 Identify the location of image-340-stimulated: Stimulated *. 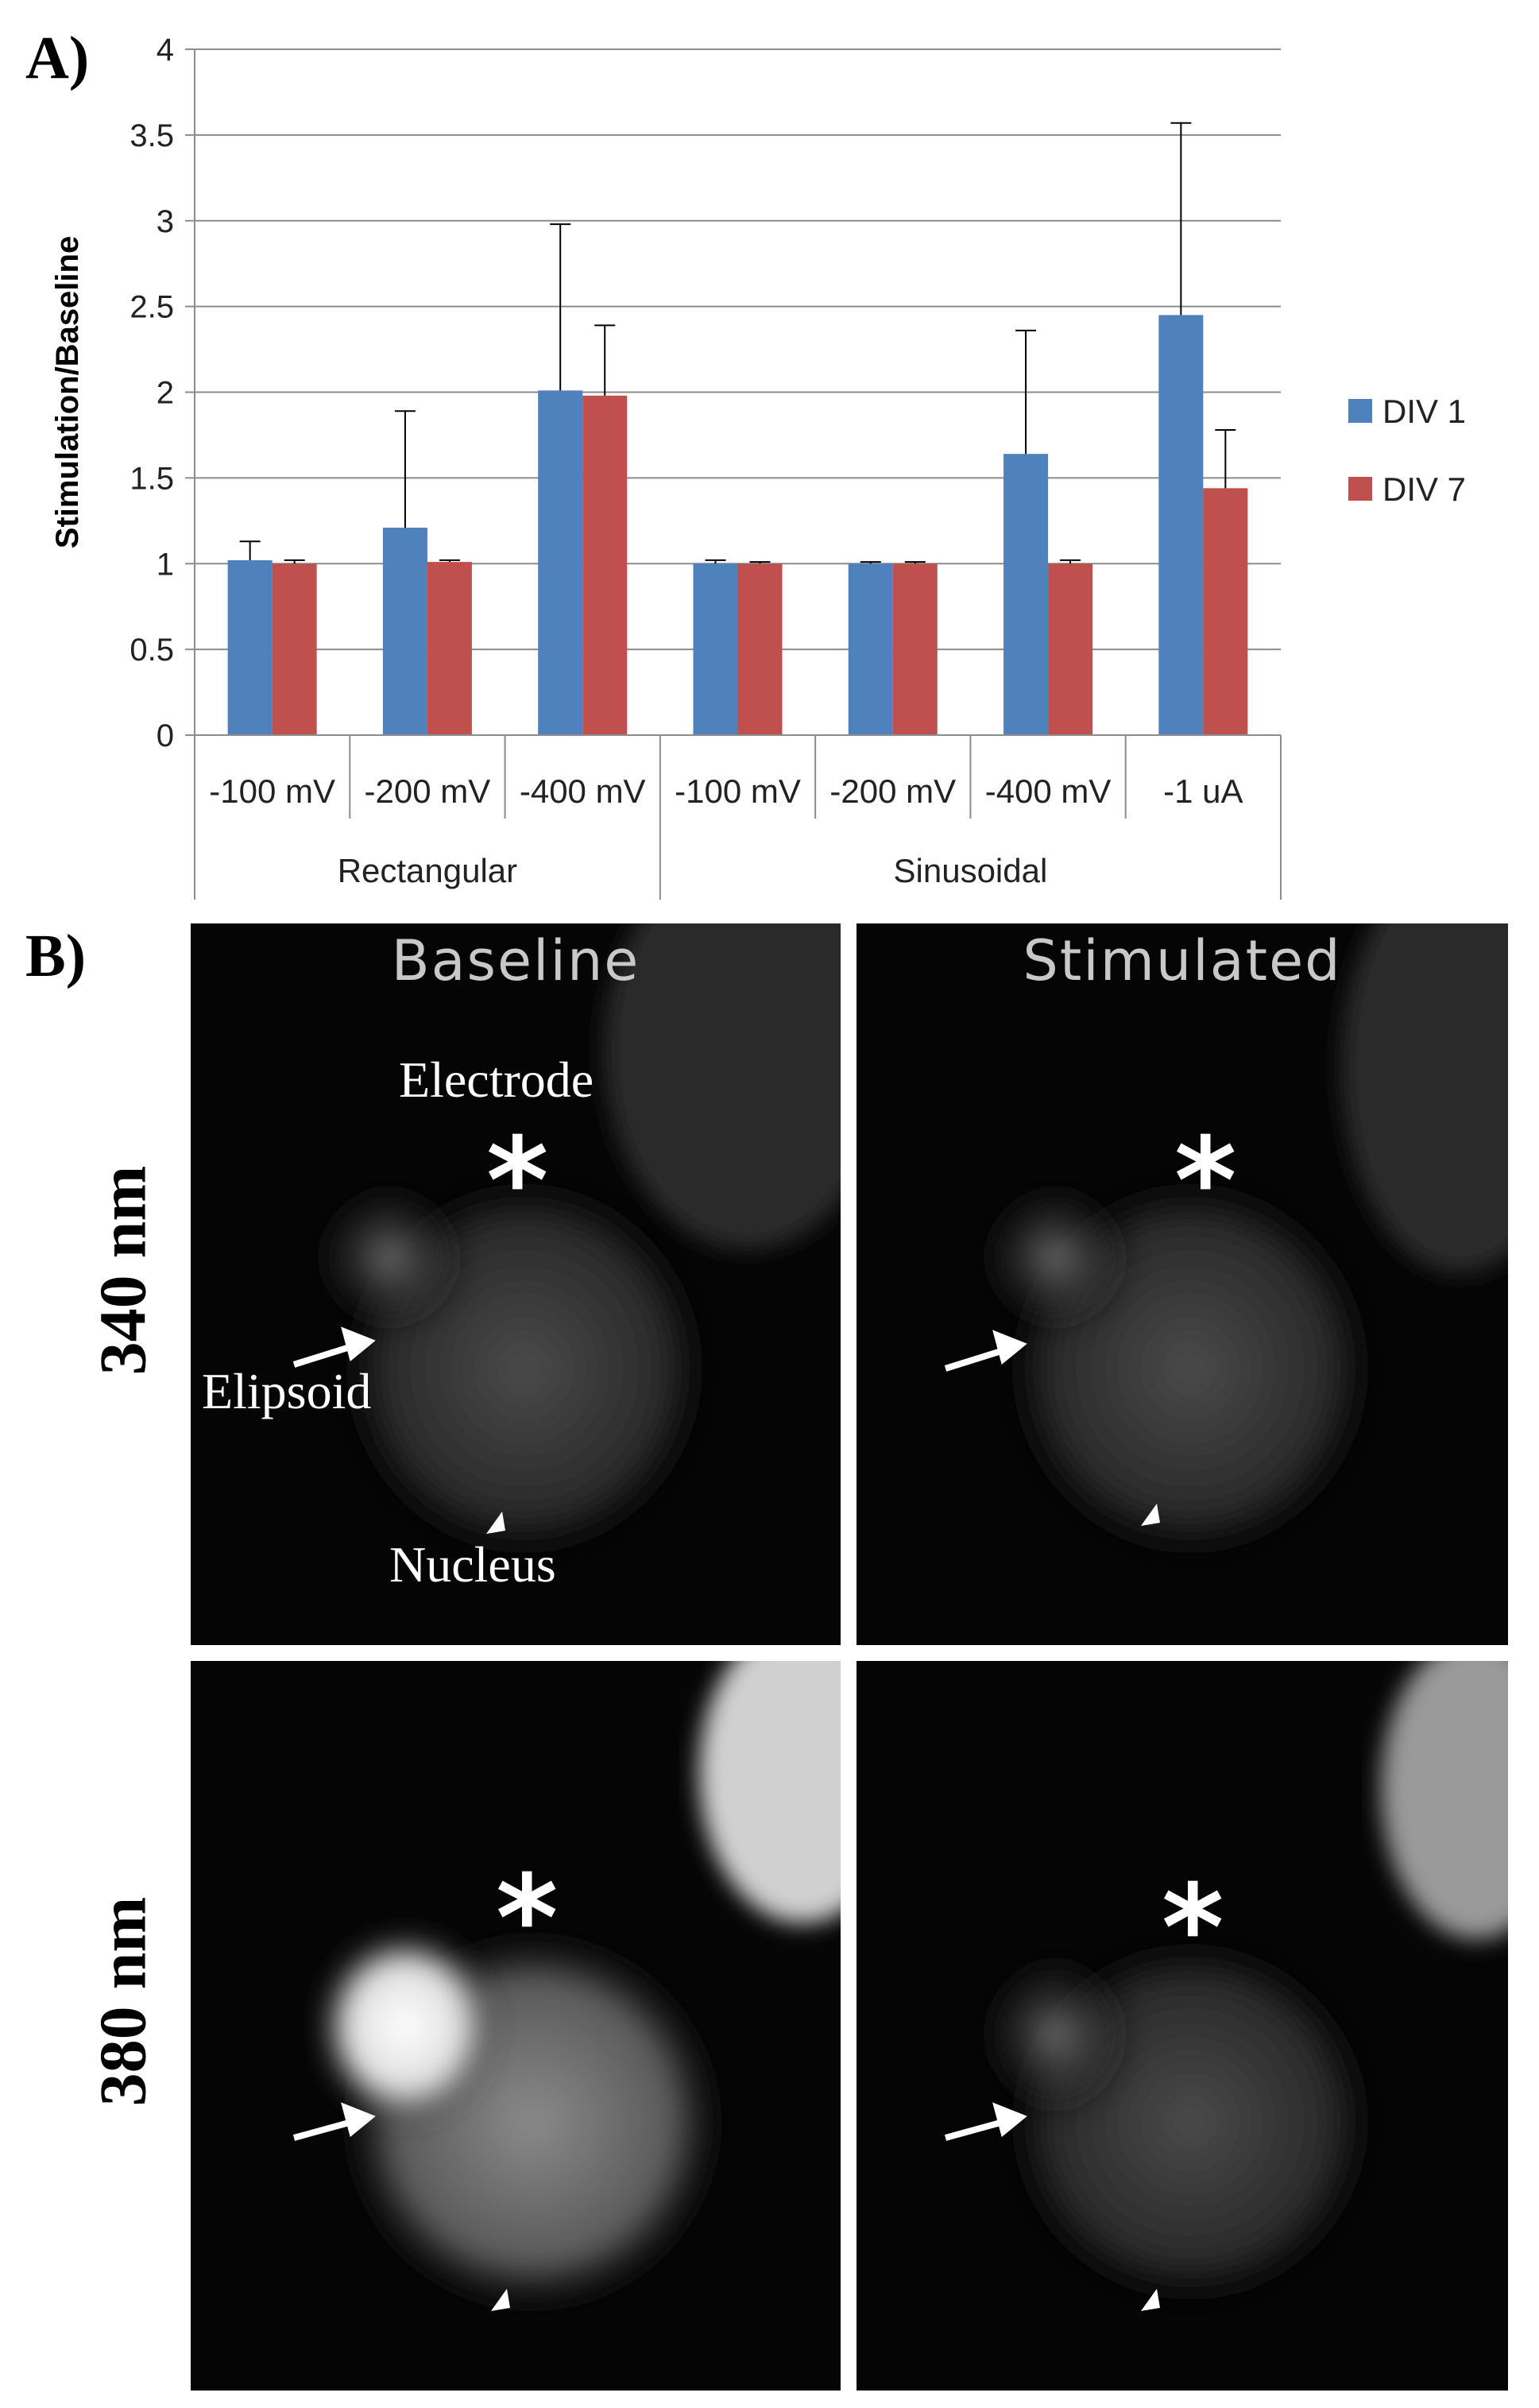
(1183, 1284).